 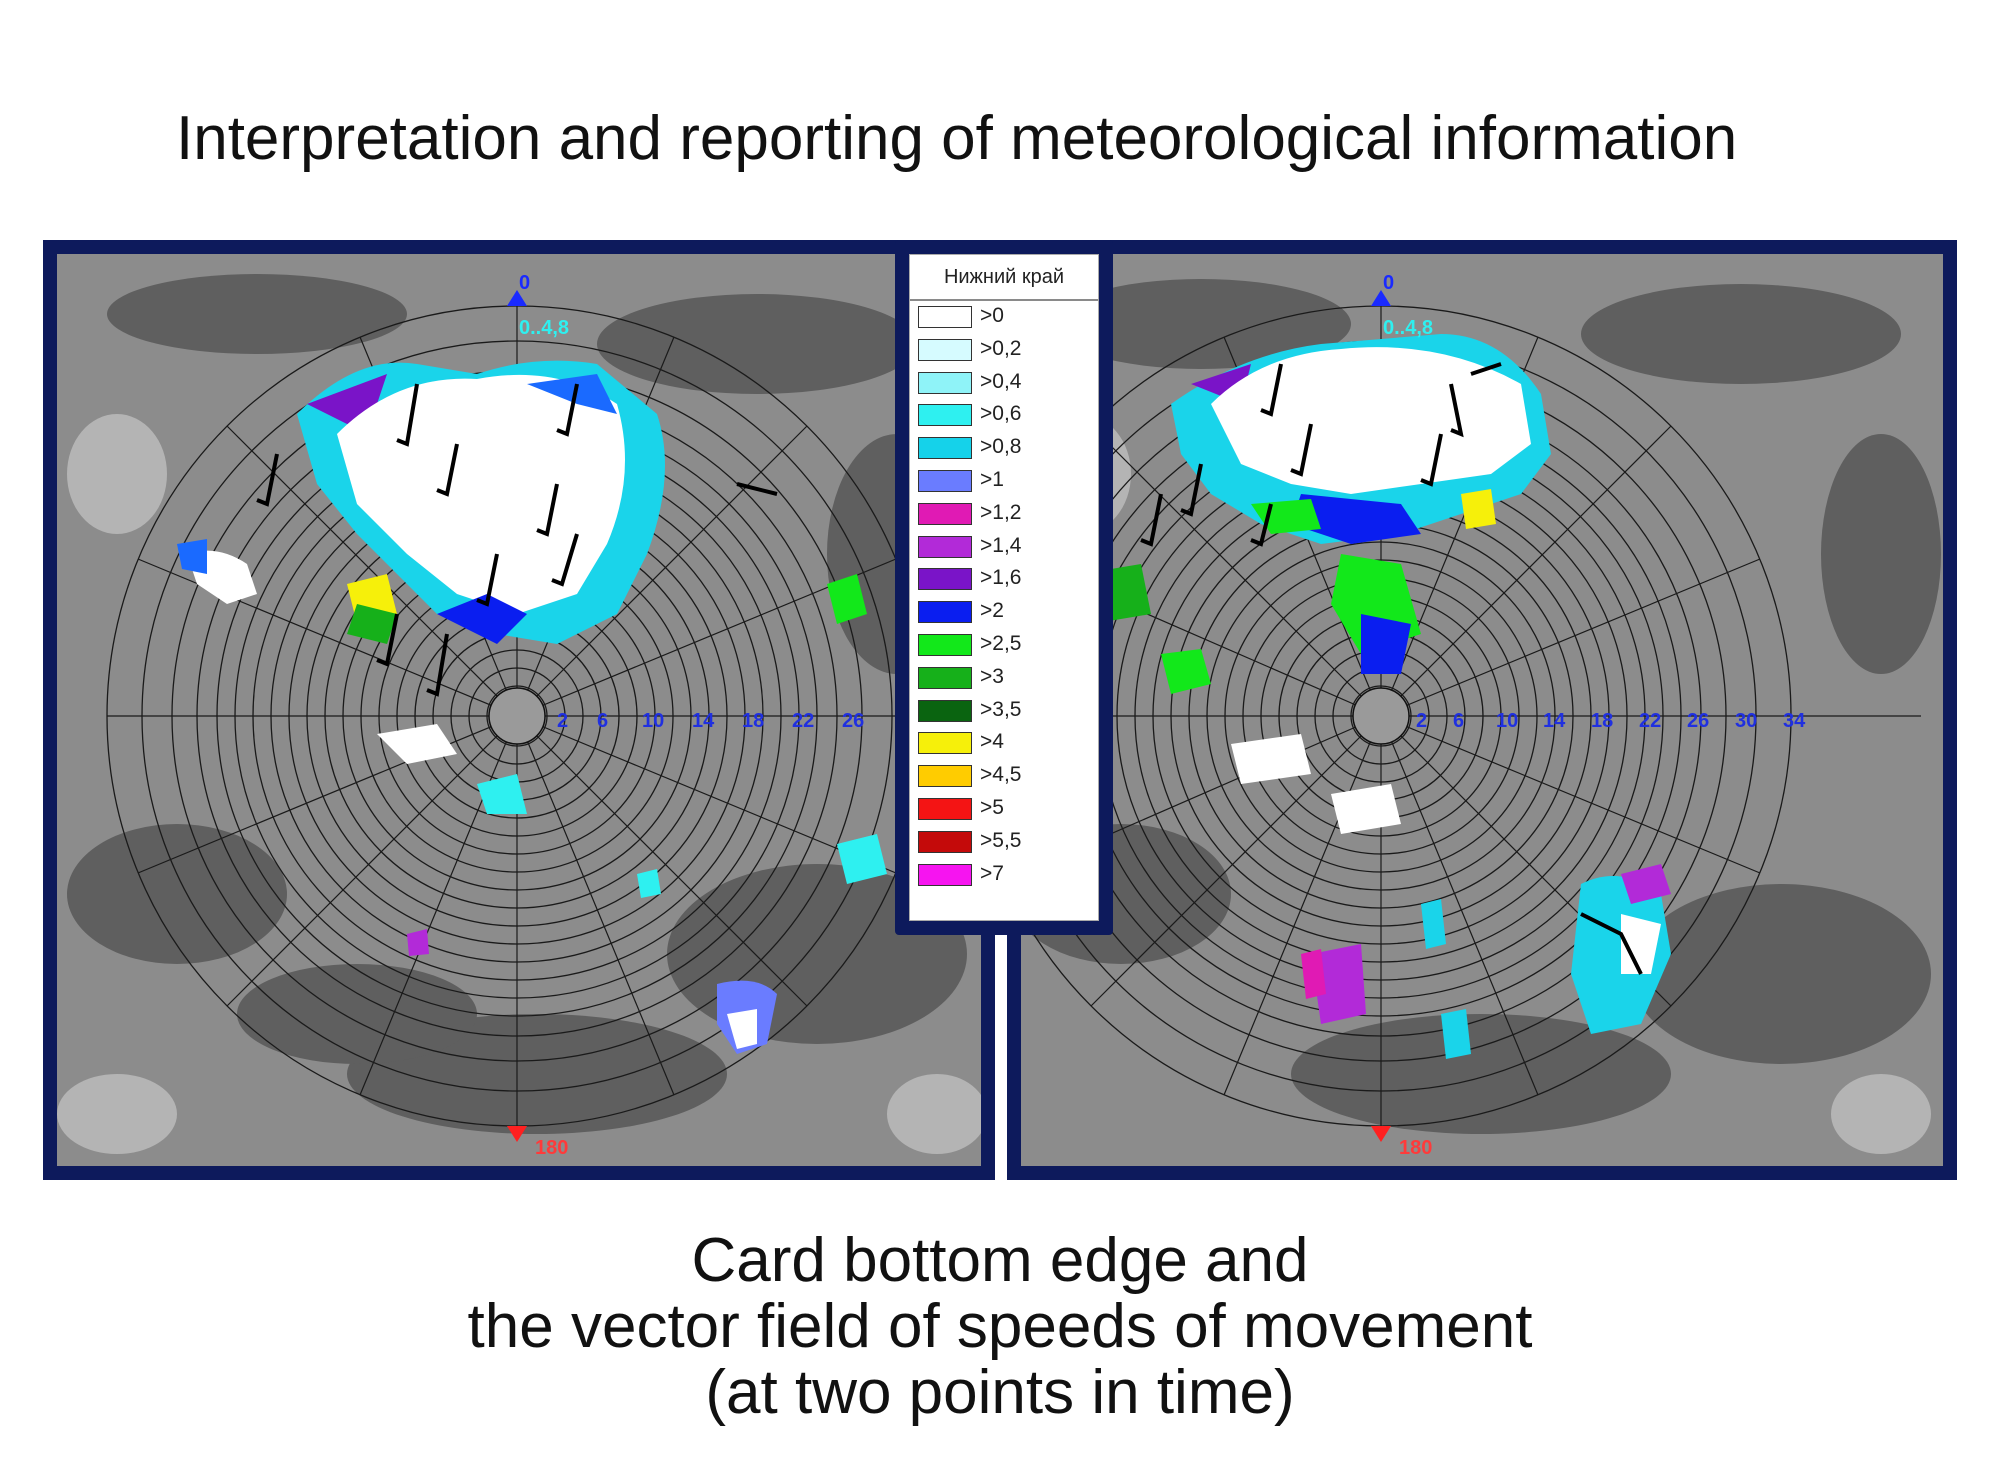 I want to click on left-south-marker-icon, so click(x=517, y=1134).